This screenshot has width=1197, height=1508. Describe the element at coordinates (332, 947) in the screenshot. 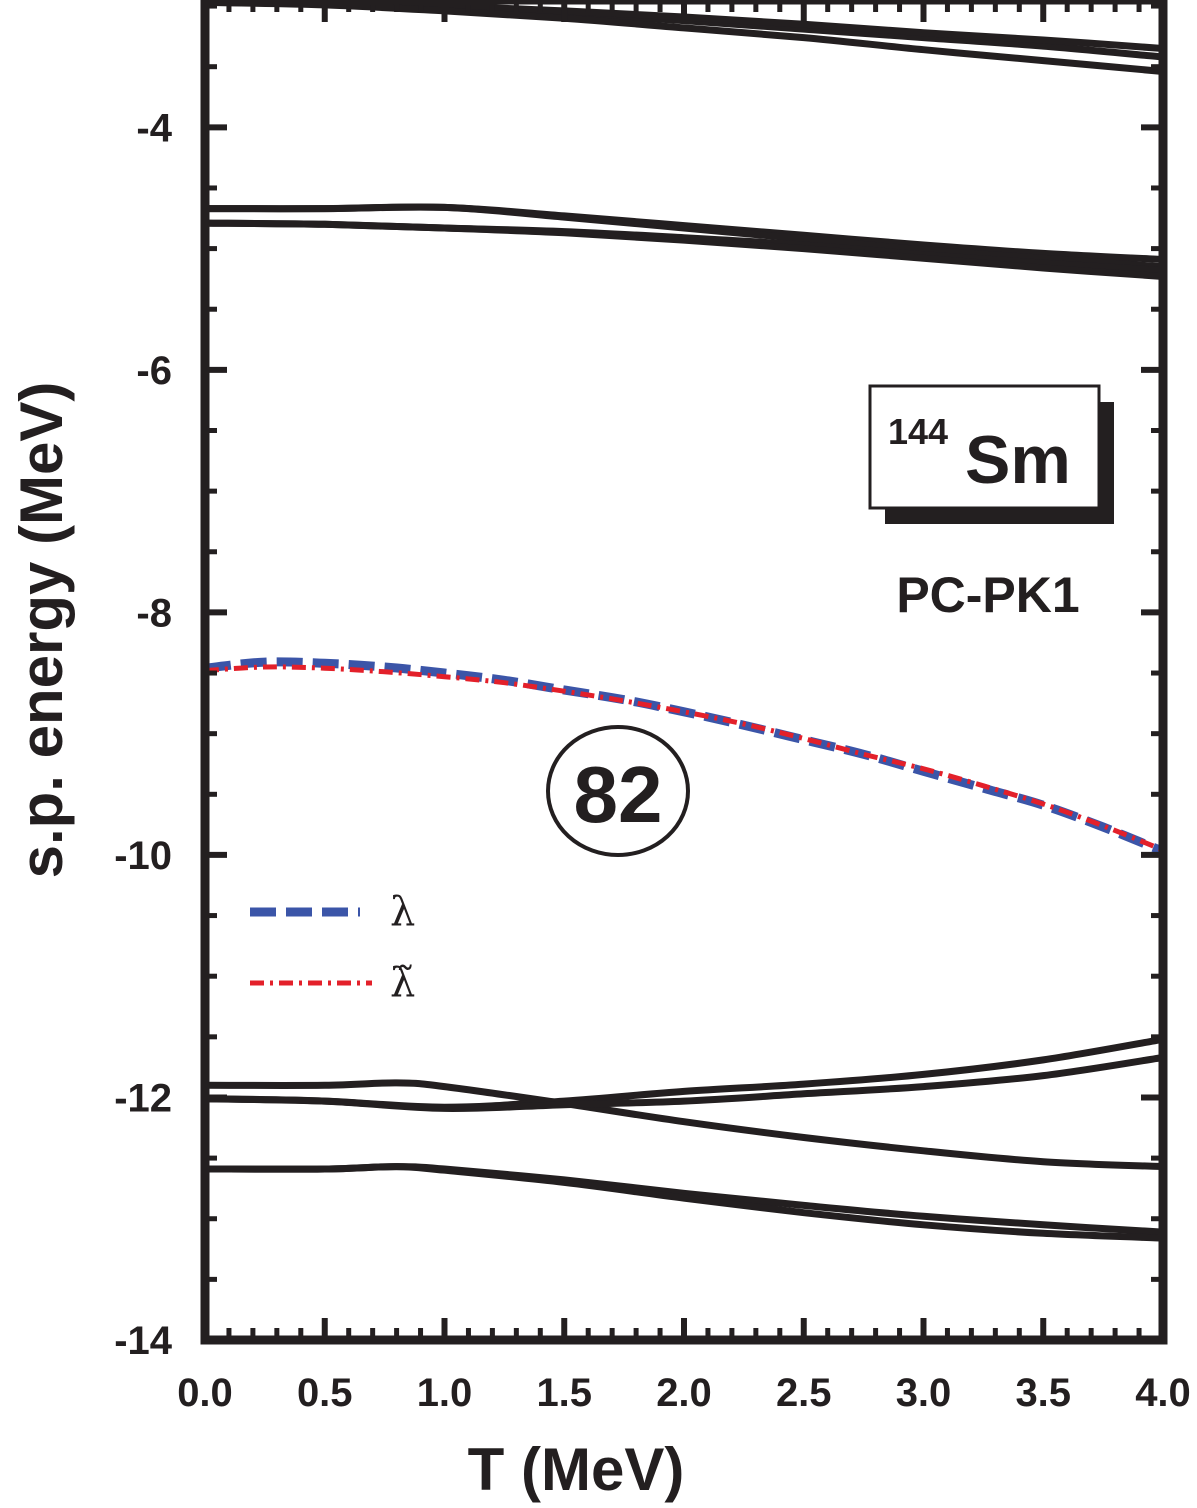

I see `legend: λ λ̃` at that location.